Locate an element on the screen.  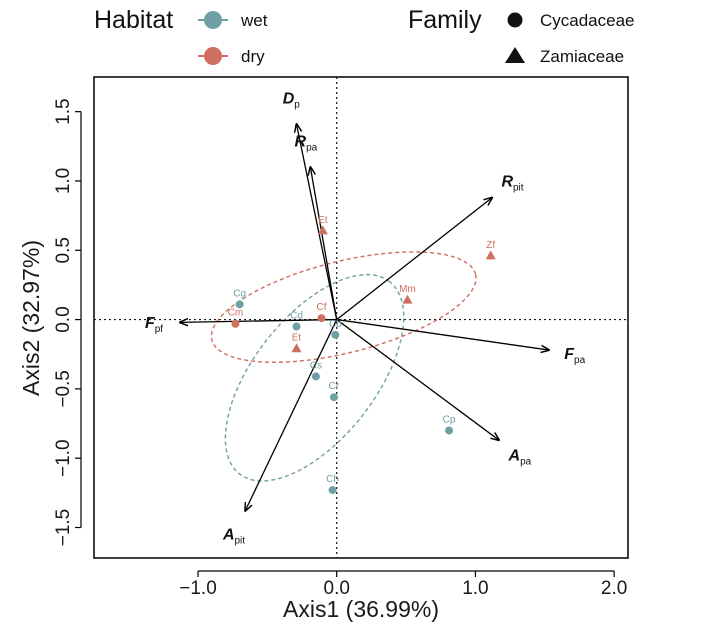
loading-label-a-pa: Apa is located at coordinates (520, 458).